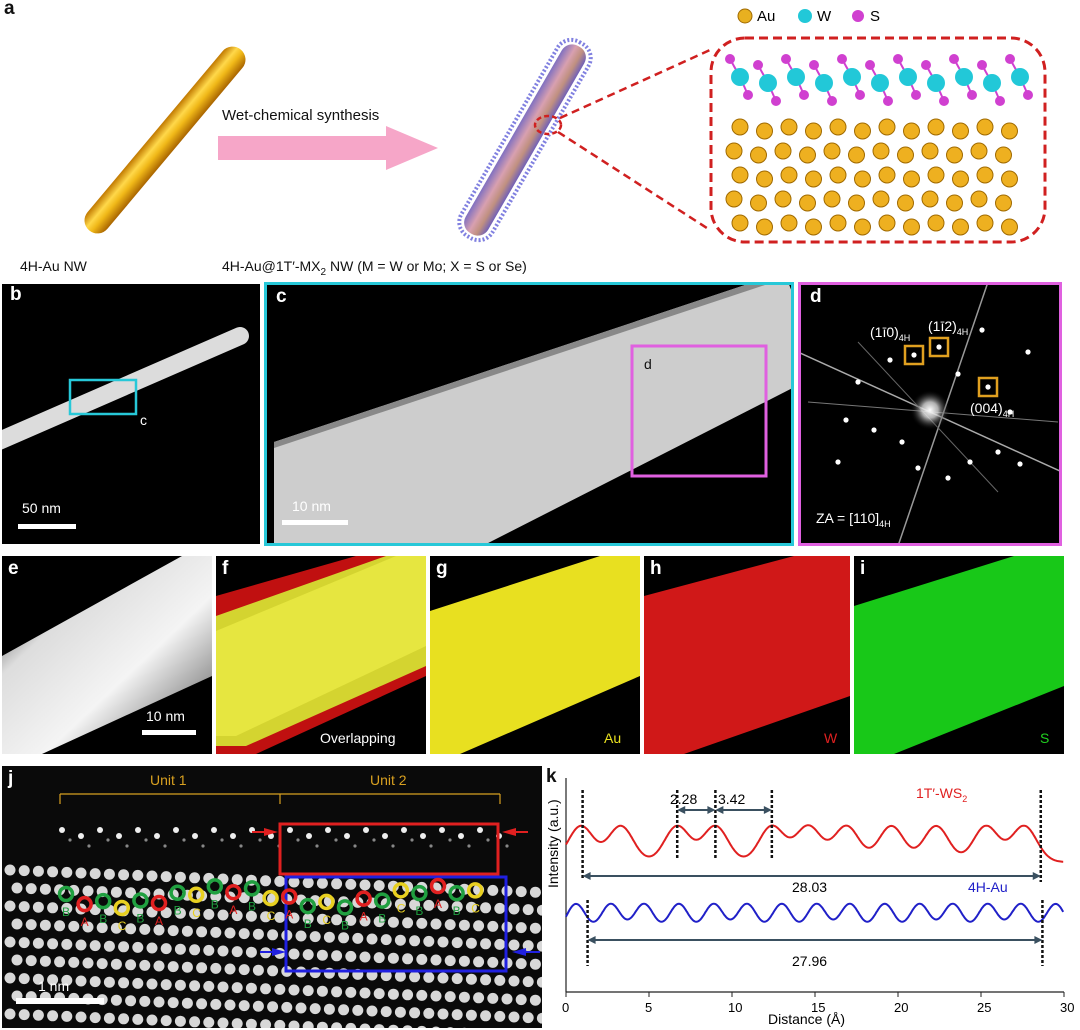 This screenshot has width=1080, height=1030. Describe the element at coordinates (16, 294) in the screenshot. I see `panel-label-b: b` at that location.